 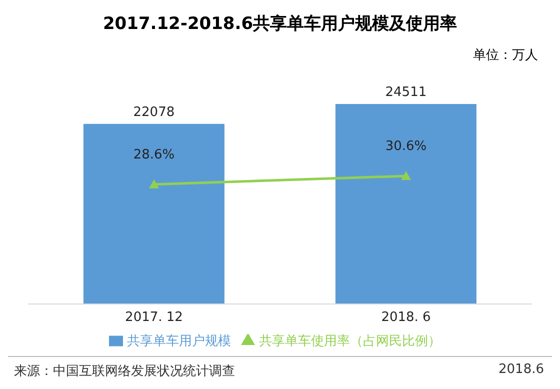 What do you see at coordinates (406, 318) in the screenshot?
I see `x-tick-label: 2018. 6` at bounding box center [406, 318].